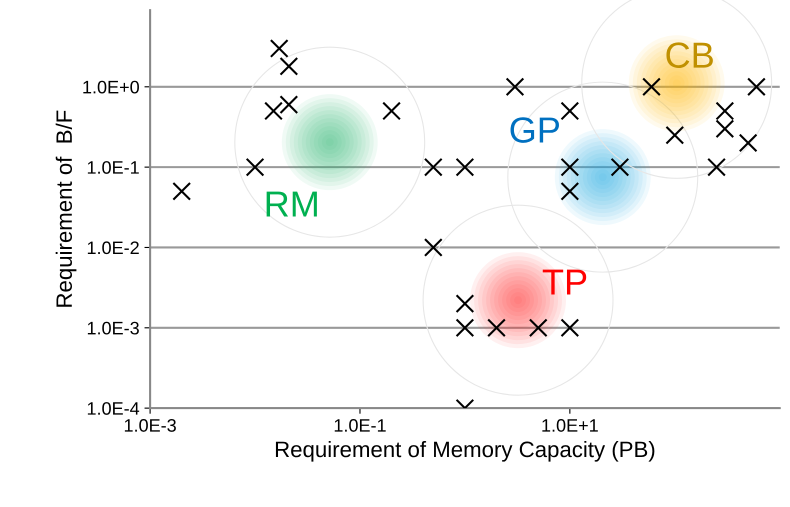  Describe the element at coordinates (113, 167) in the screenshot. I see `y-tick-label: 1.0E-1` at that location.